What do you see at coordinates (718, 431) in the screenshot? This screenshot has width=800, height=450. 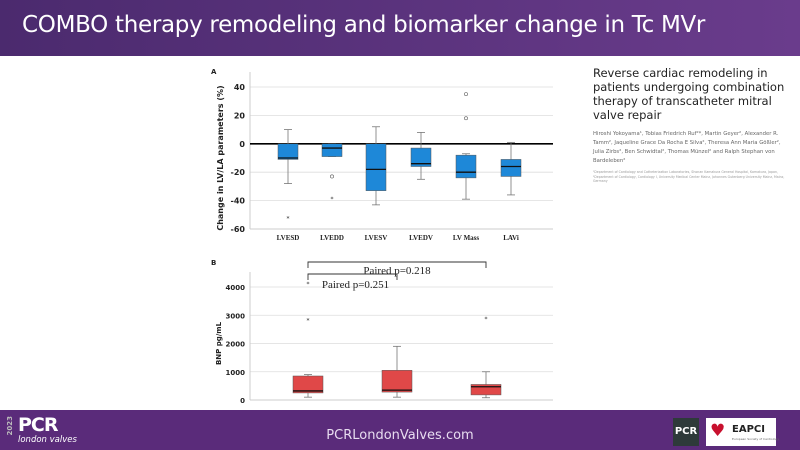 I see `heart-icon: ♥` at bounding box center [718, 431].